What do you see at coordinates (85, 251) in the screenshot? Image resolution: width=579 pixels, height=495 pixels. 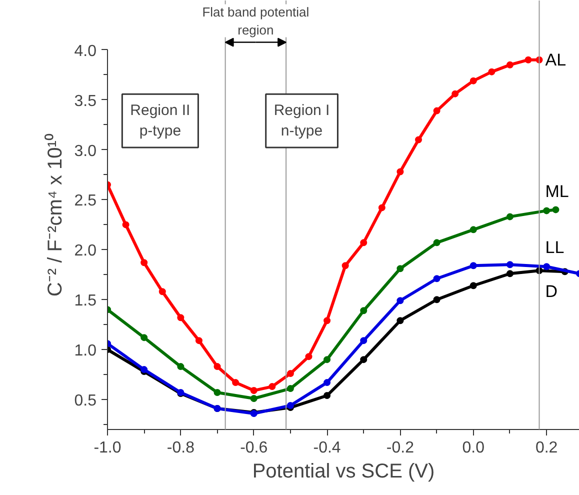 I see `y-tick-label: 2.0` at bounding box center [85, 251].